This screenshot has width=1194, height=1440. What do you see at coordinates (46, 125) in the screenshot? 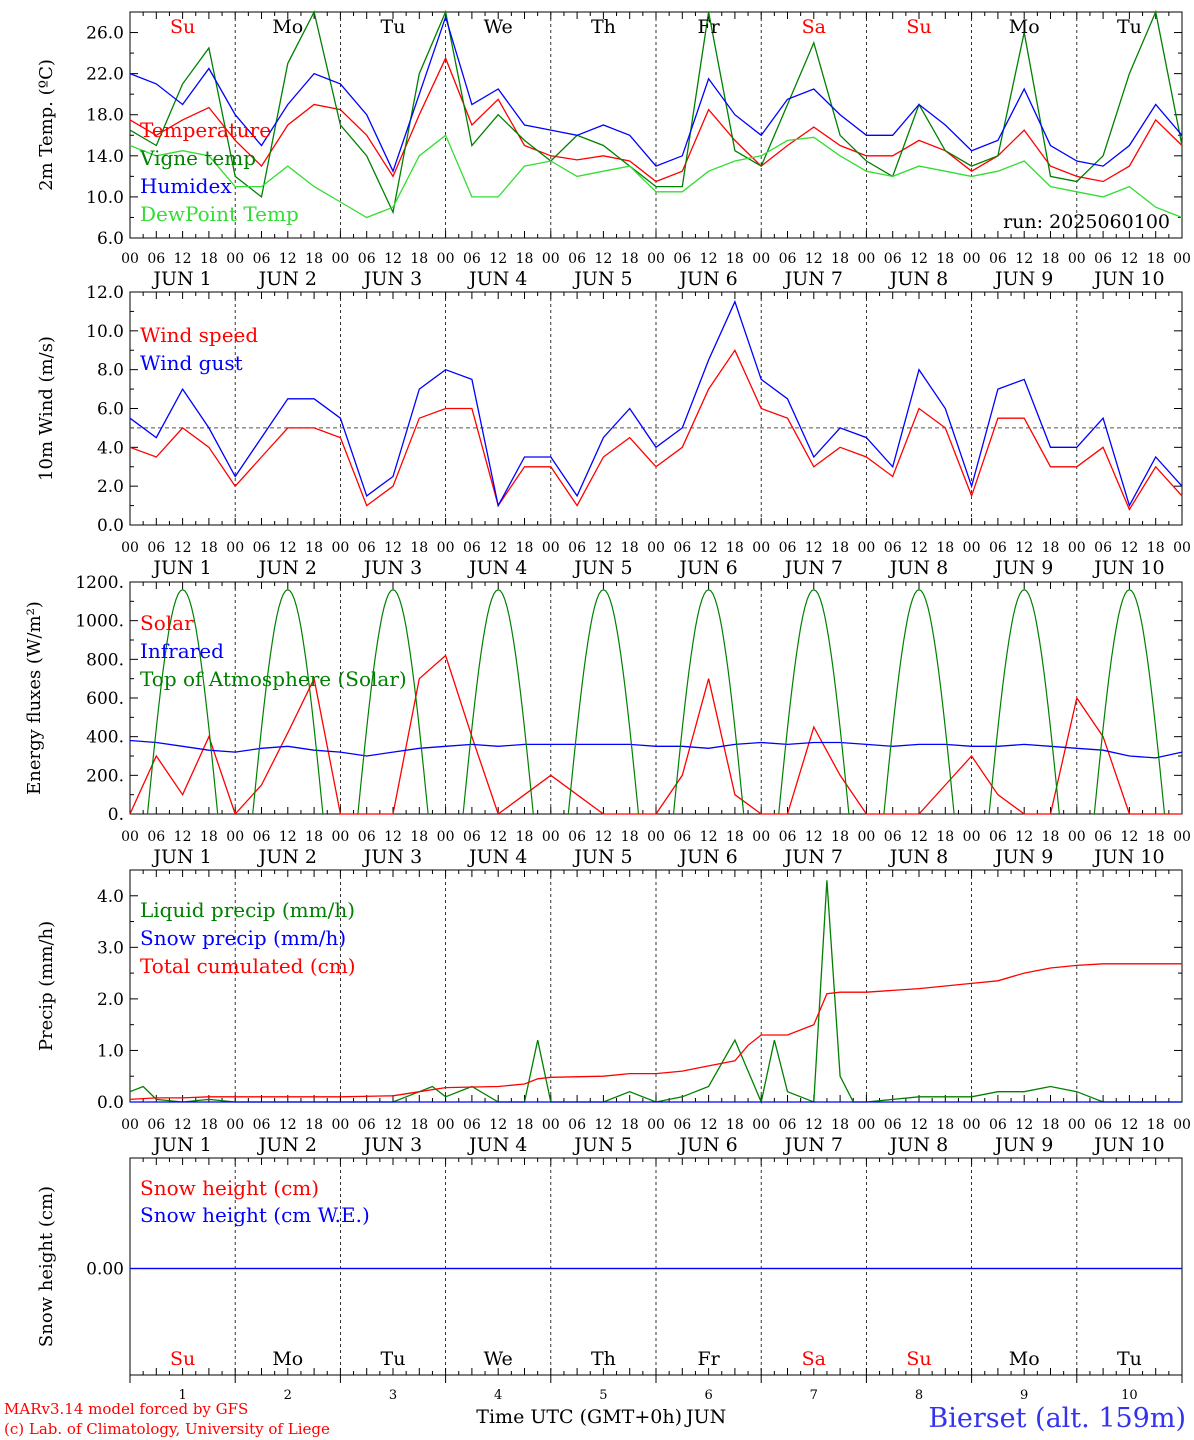
I see `y-axis-label: 2m Temp. (ºC)` at bounding box center [46, 125].